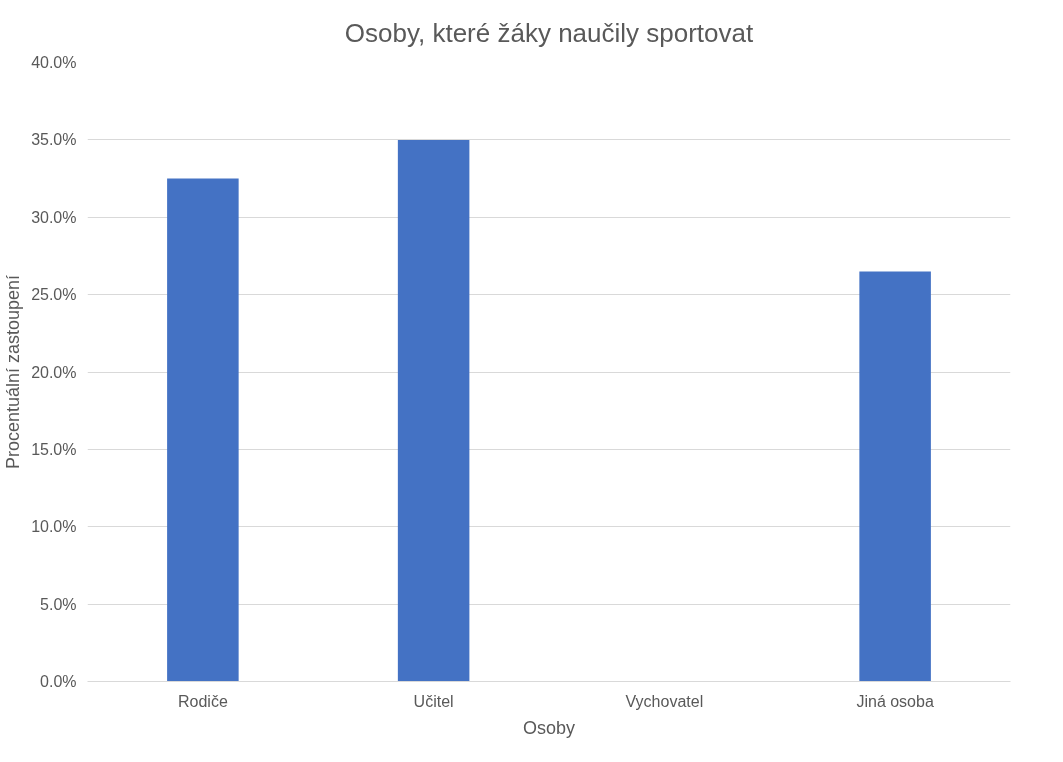 Image resolution: width=1063 pixels, height=762 pixels. Describe the element at coordinates (58, 681) in the screenshot. I see `y-tick-label: 0.0%` at that location.